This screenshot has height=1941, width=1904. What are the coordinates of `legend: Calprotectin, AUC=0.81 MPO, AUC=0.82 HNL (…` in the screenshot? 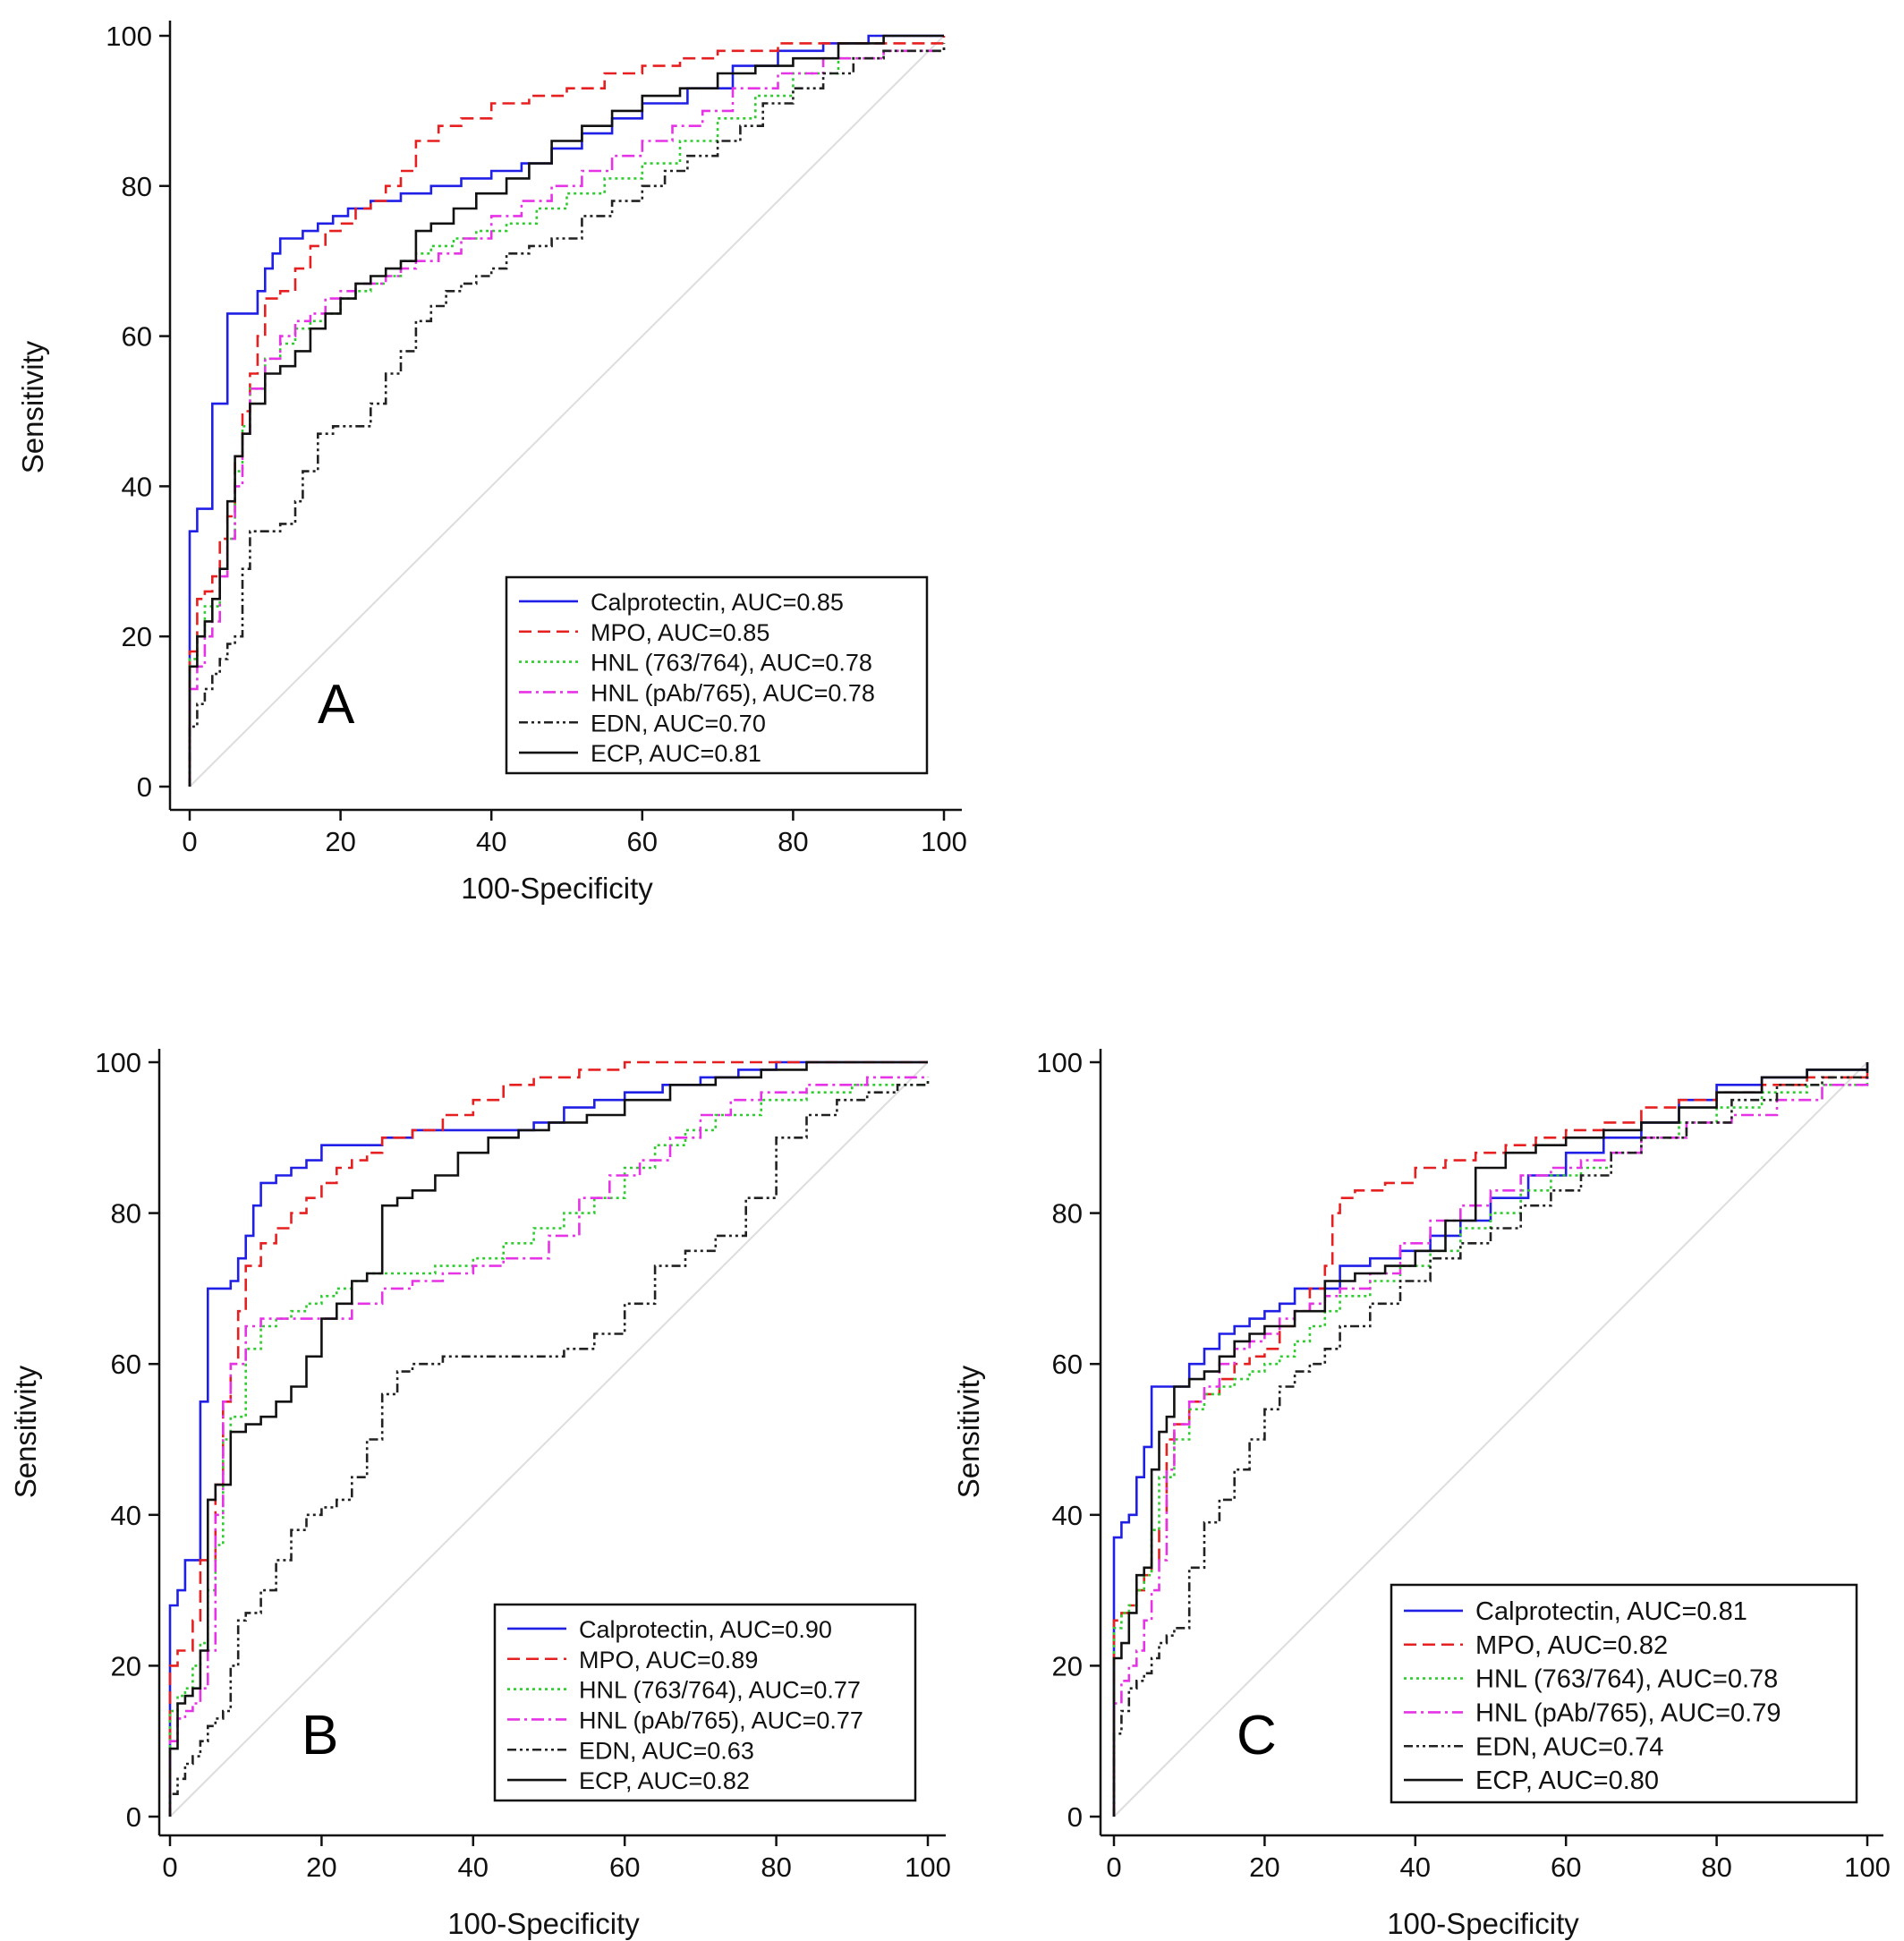 It's located at (1624, 1693).